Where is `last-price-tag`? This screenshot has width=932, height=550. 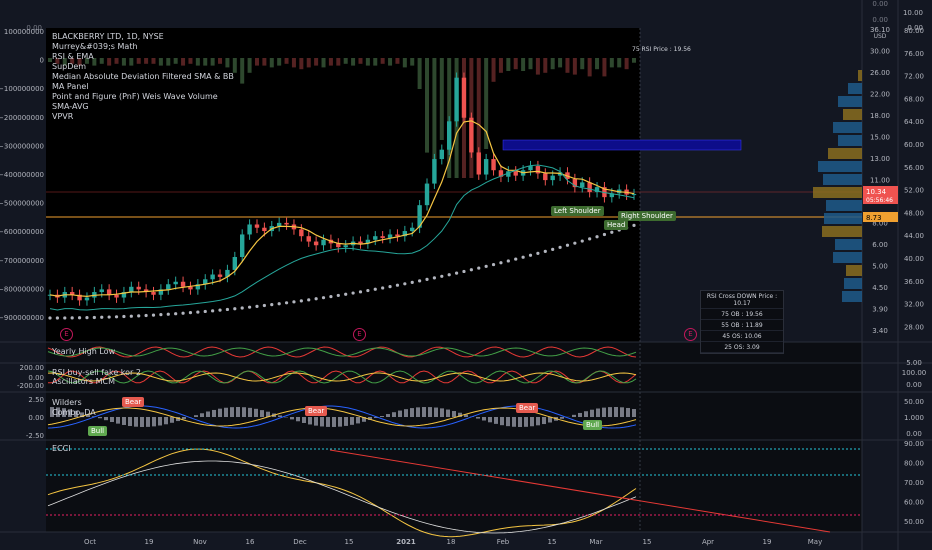
last-price-tag is located at coordinates (880, 195).